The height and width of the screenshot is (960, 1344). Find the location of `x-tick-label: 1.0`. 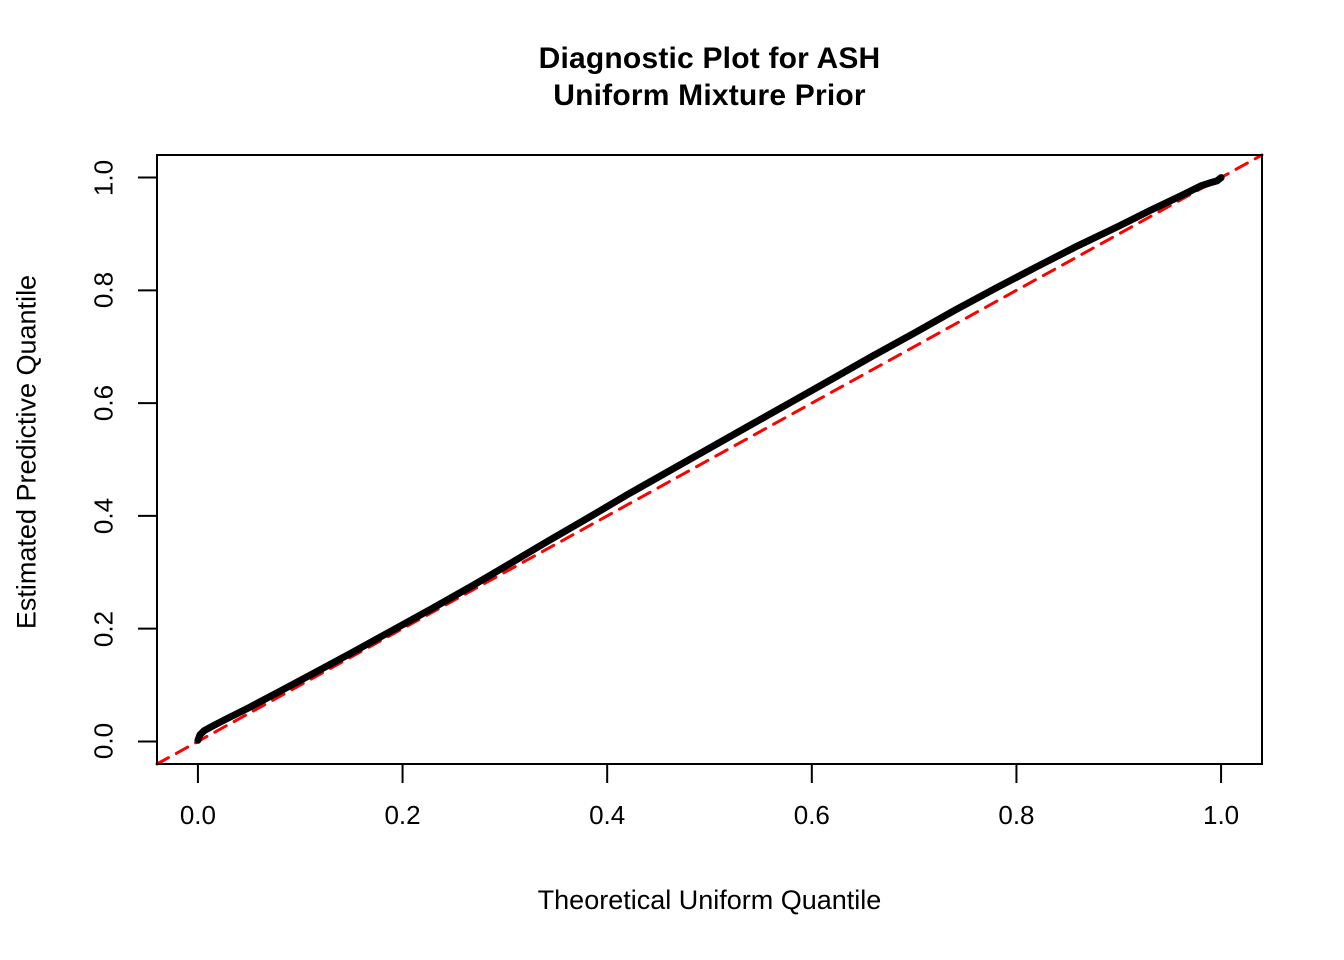

x-tick-label: 1.0 is located at coordinates (1221, 815).